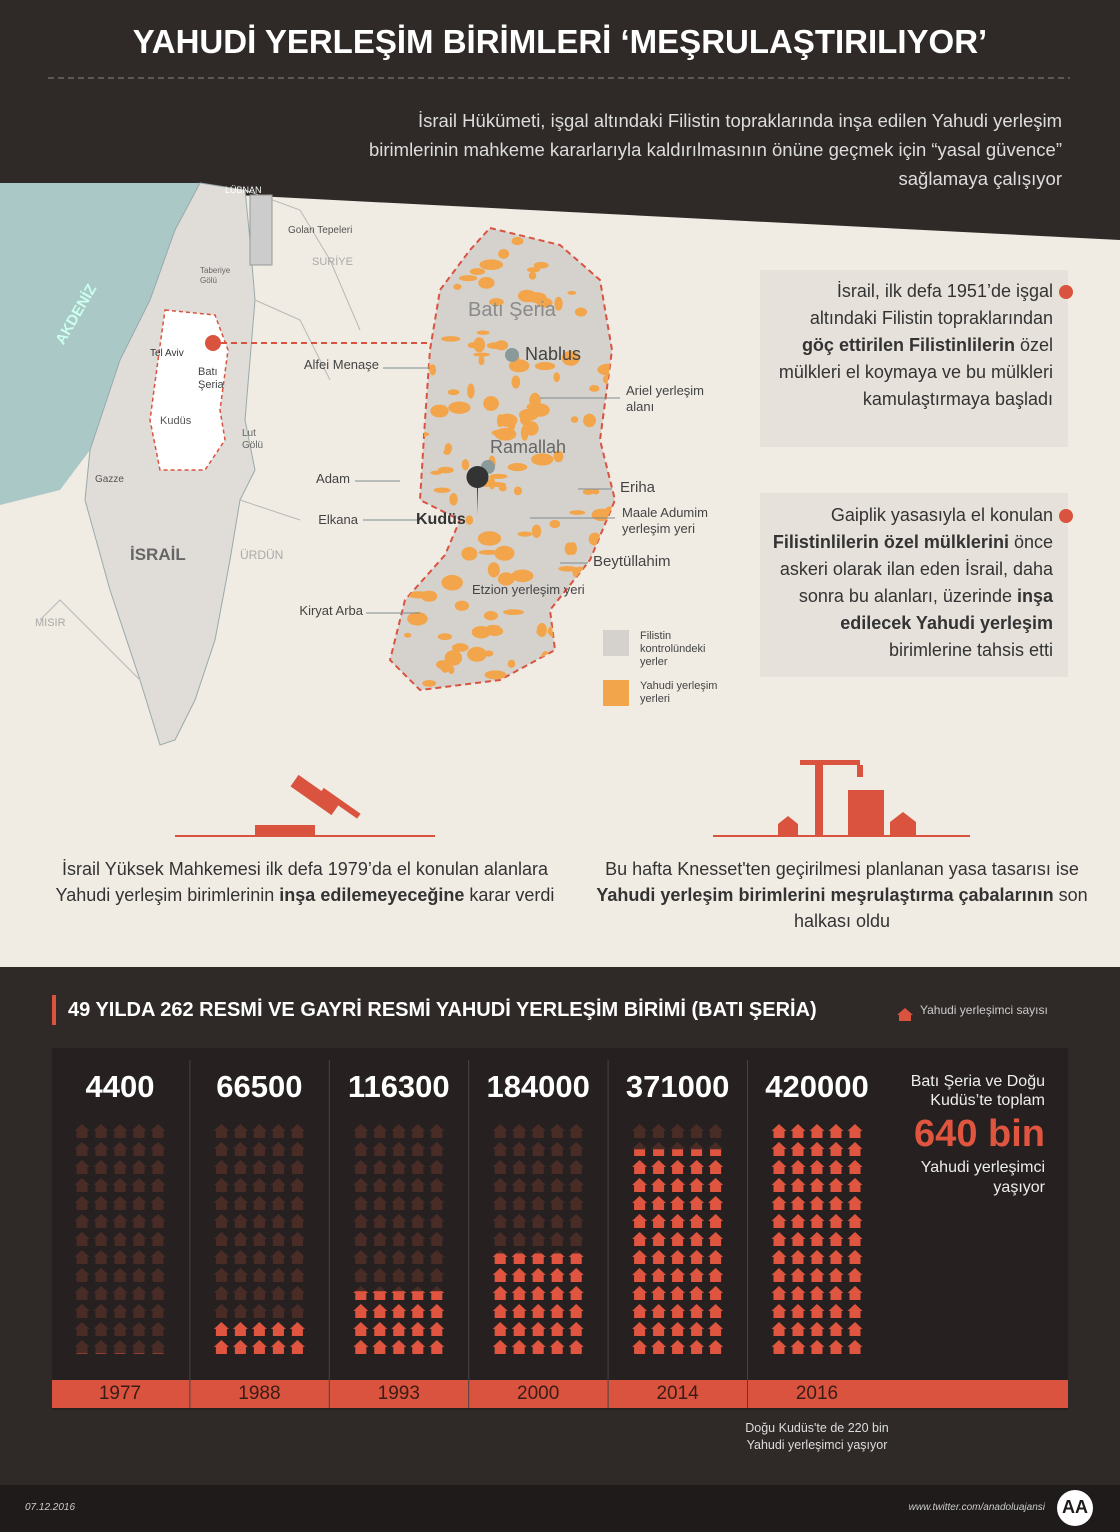  What do you see at coordinates (509, 895) in the screenshot?
I see `text-run: karar verdi` at bounding box center [509, 895].